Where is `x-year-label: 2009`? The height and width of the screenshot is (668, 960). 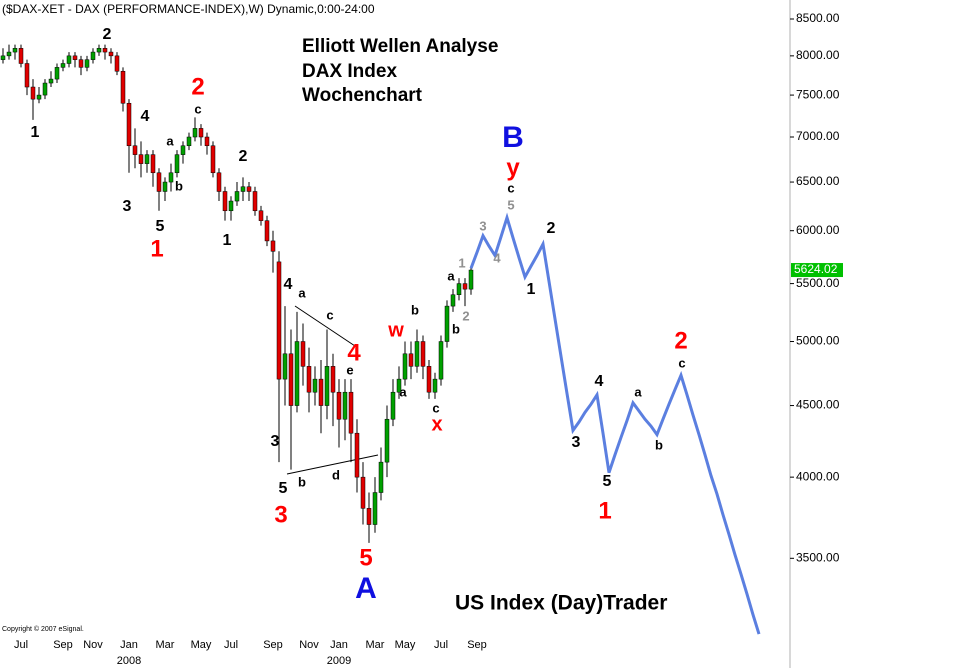
x-year-label: 2009 is located at coordinates (339, 661).